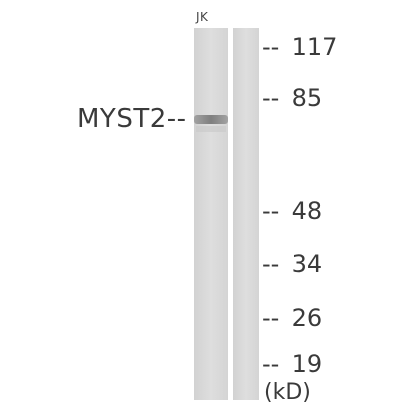  Describe the element at coordinates (132, 119) in the screenshot. I see `band-label-myst2: MYST2--` at that location.